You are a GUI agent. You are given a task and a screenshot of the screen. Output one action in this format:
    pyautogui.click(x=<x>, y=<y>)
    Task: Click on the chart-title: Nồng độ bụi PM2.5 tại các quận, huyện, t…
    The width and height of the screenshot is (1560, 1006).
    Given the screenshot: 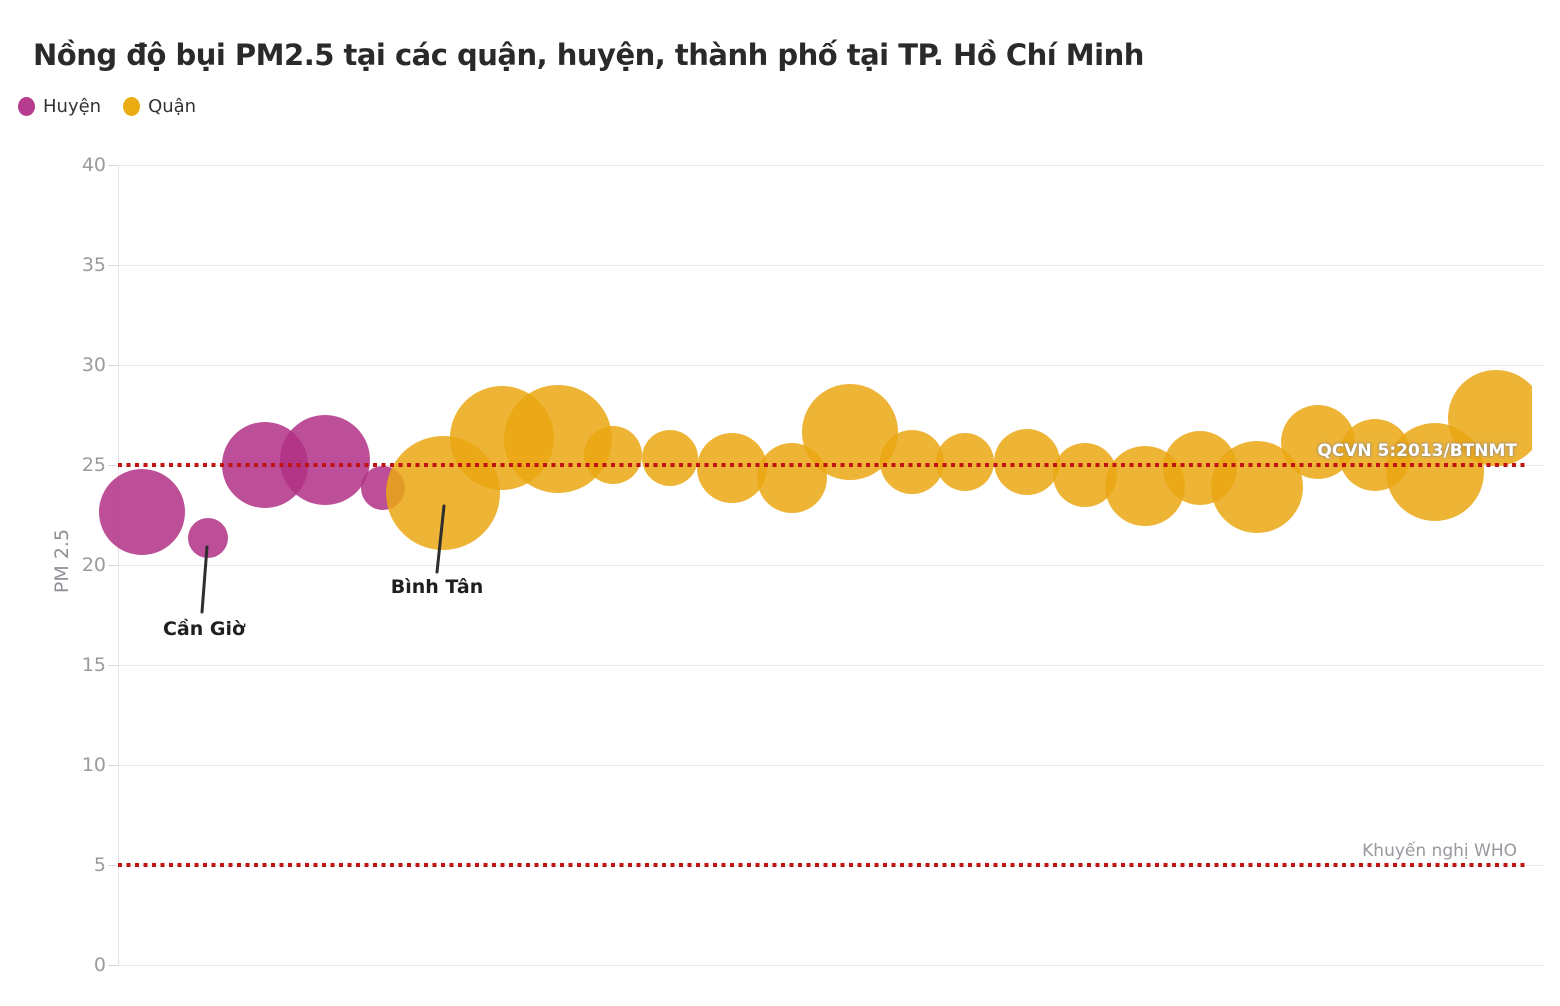 What is the action you would take?
    pyautogui.click(x=588, y=55)
    